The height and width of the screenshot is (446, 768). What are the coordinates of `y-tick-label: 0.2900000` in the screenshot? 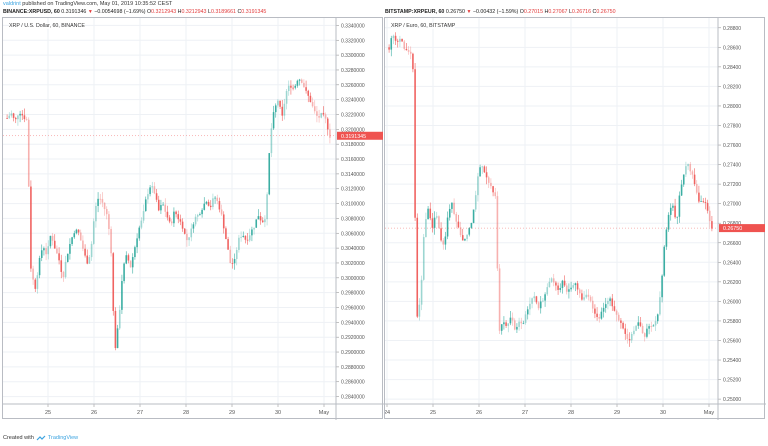 It's located at (353, 353).